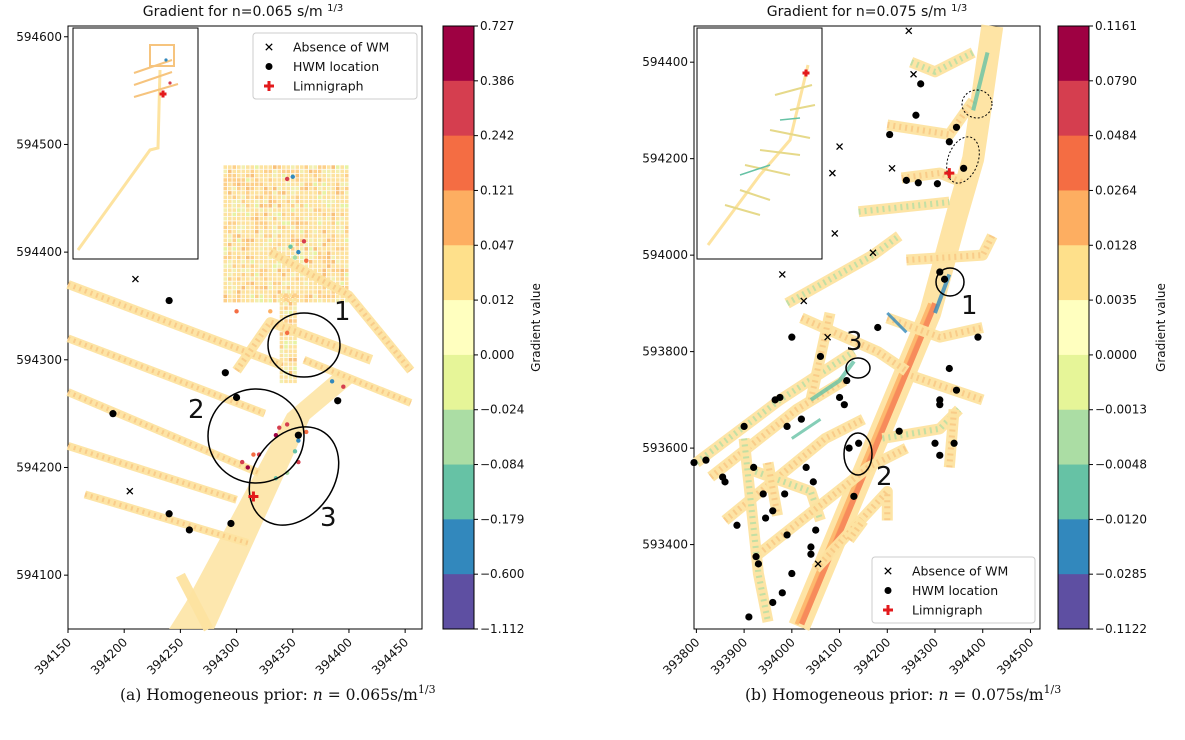  Describe the element at coordinates (342, 312) in the screenshot. I see `zone-label-1: 1` at that location.